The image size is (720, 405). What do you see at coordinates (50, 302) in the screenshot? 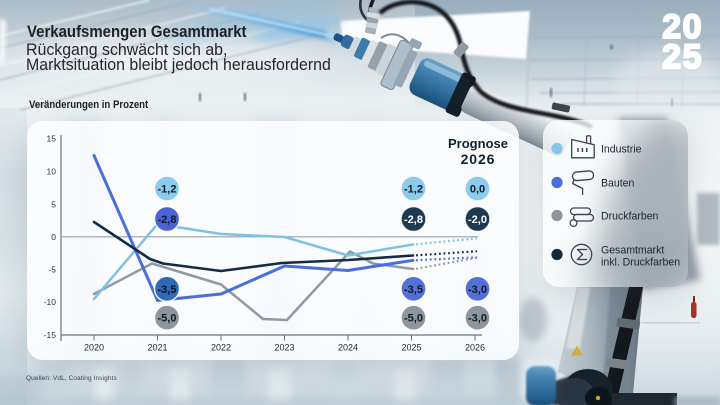
I see `svg-text: -10` at bounding box center [50, 302].